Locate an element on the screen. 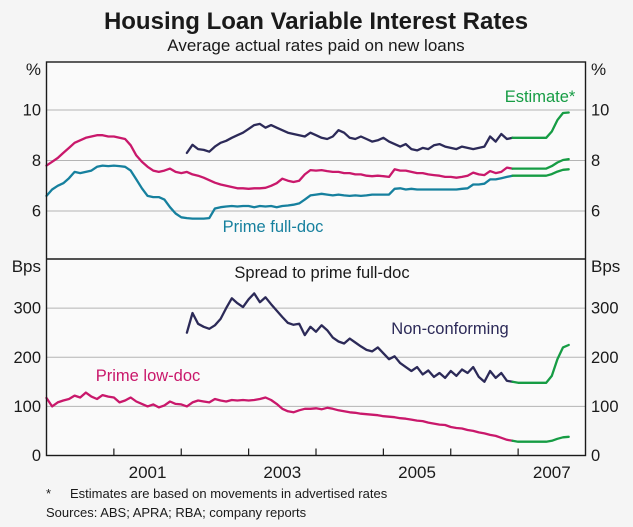  series-line-non-conforming-rate-estimate is located at coordinates (540, 125).